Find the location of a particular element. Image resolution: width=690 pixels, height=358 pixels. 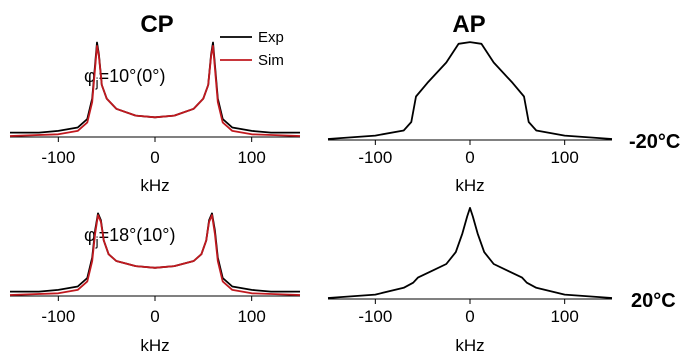

series-line-exp is located at coordinates (155, 88).